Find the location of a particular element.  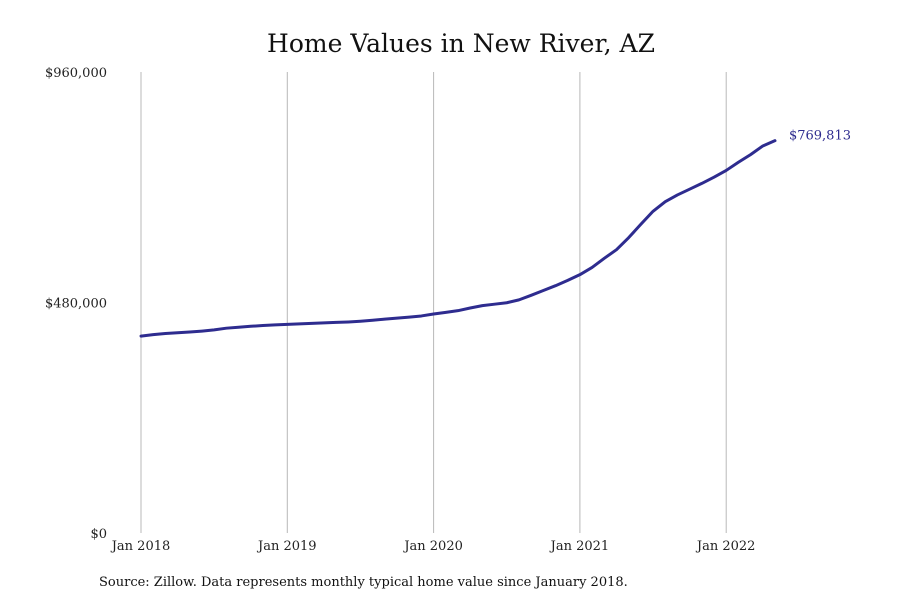

y-tick-label: $480,000 is located at coordinates (76, 304).